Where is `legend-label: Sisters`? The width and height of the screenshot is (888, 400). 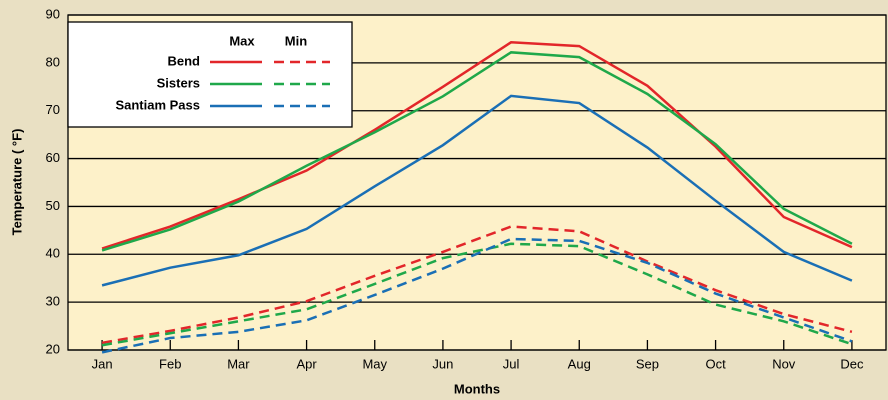 legend-label: Sisters is located at coordinates (178, 82).